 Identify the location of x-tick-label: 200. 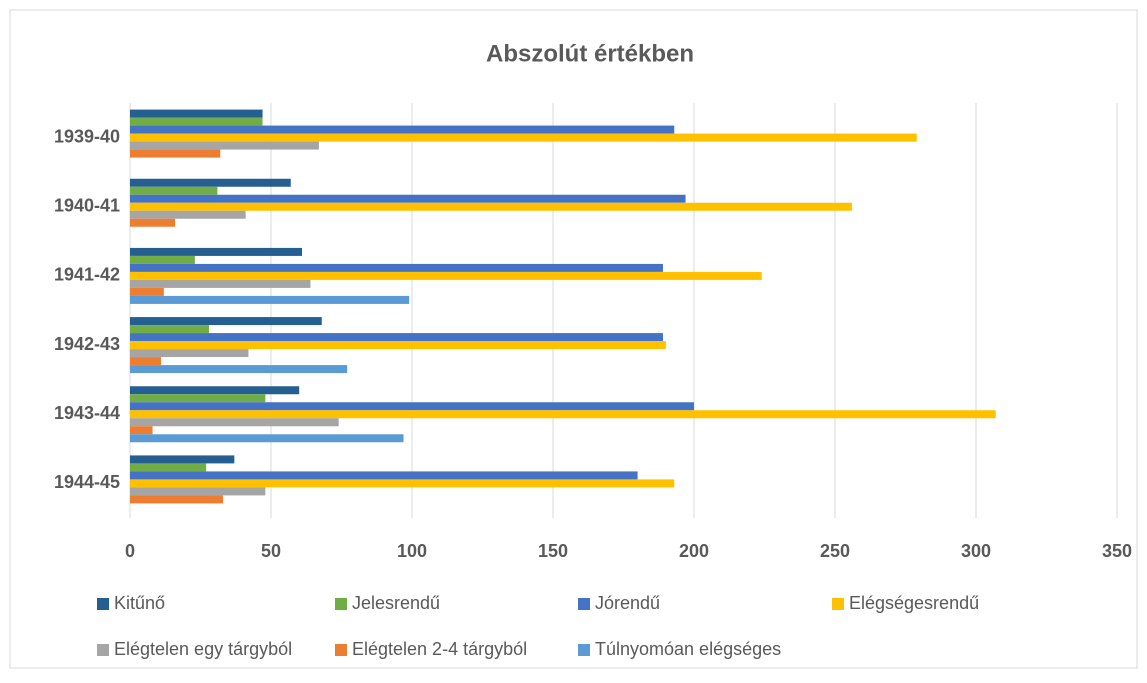
(694, 551).